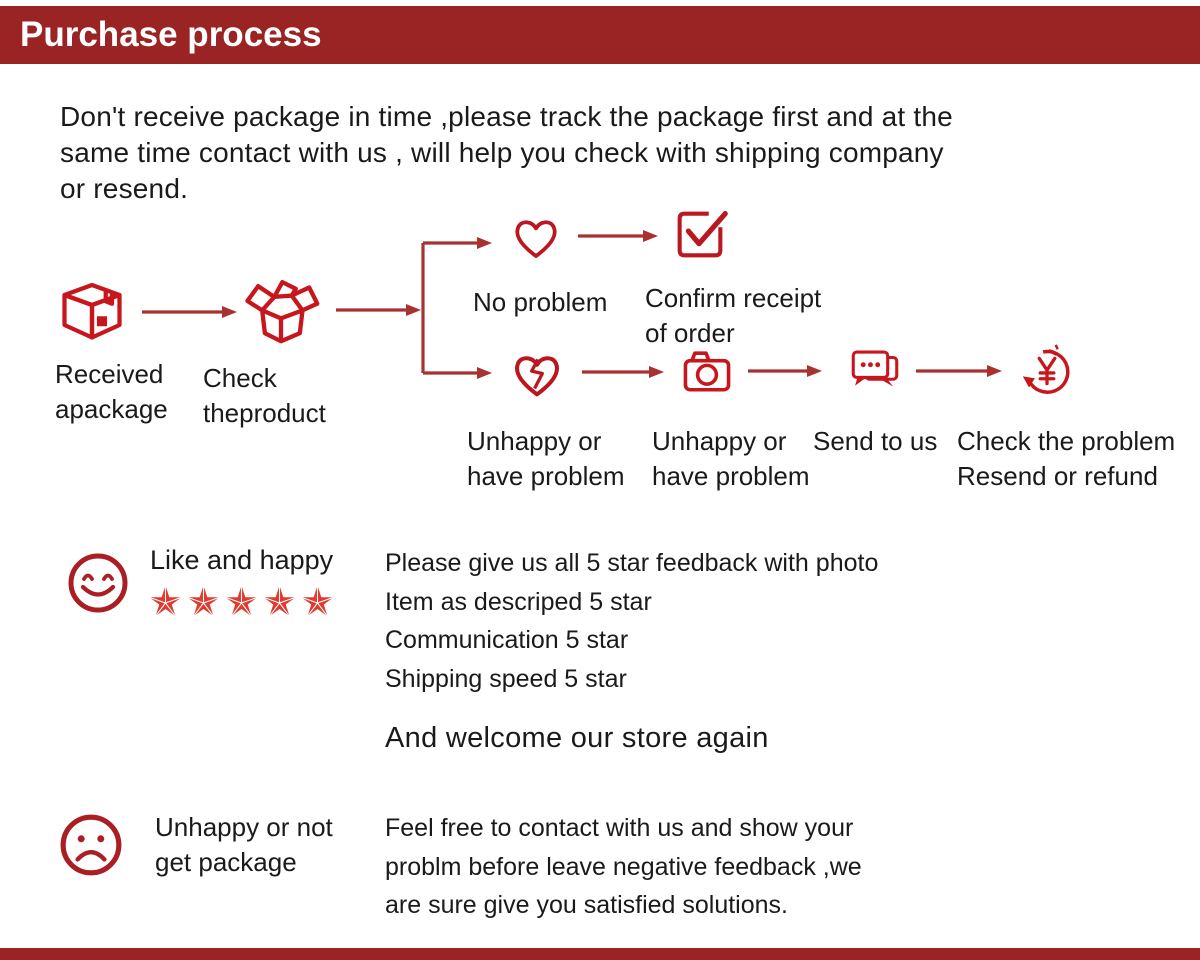 This screenshot has width=1200, height=960. Describe the element at coordinates (98, 583) in the screenshot. I see `smiley-face-icon` at that location.